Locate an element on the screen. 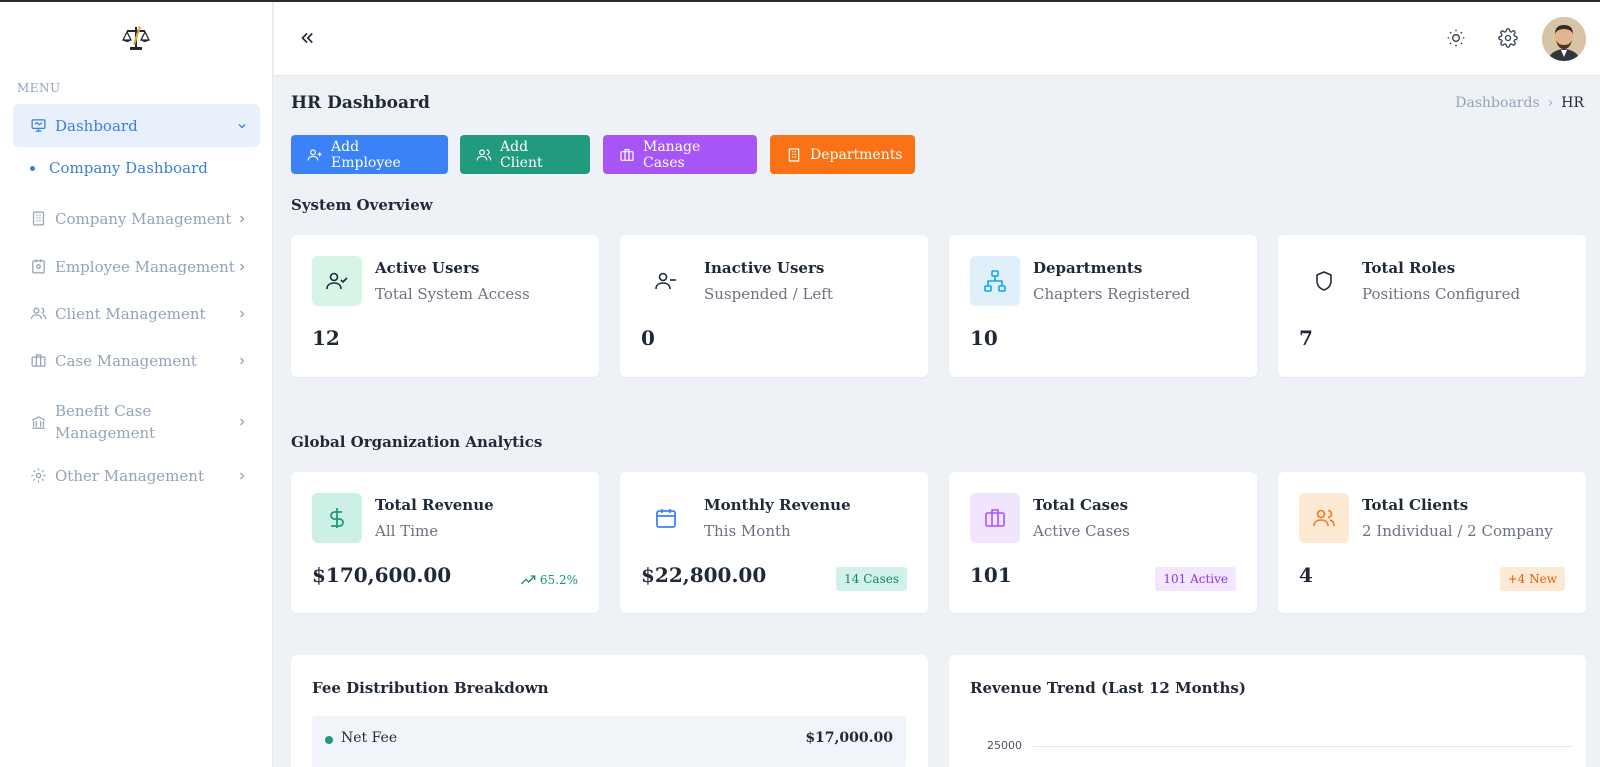  new-badge: +4 New is located at coordinates (1532, 579).